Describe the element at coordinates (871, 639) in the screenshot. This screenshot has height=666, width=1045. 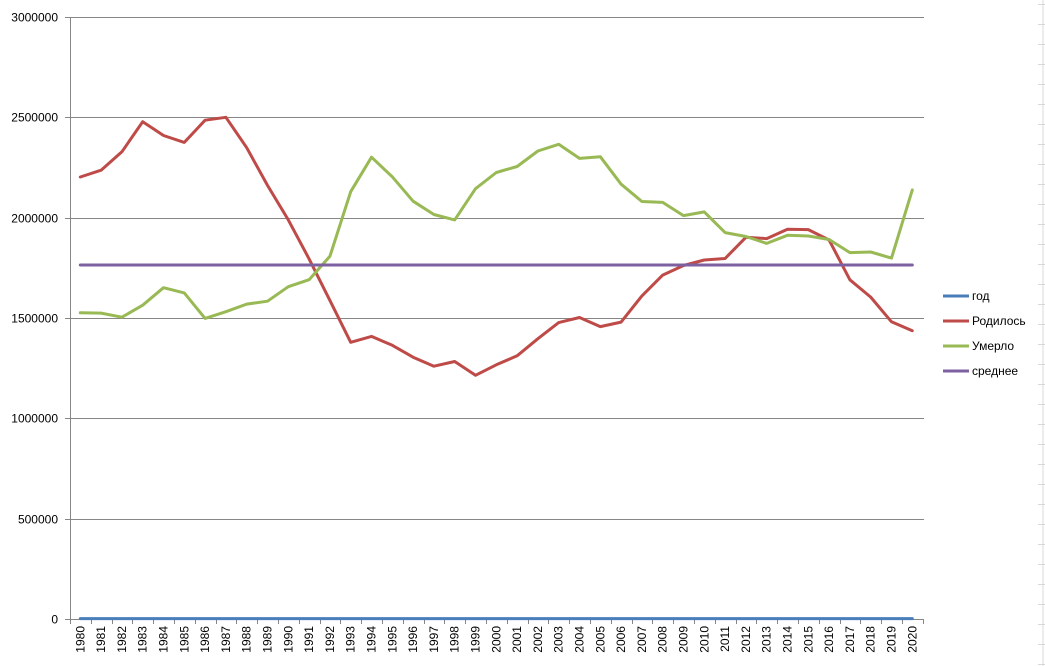
I see `x-tick-label: 2018` at that location.